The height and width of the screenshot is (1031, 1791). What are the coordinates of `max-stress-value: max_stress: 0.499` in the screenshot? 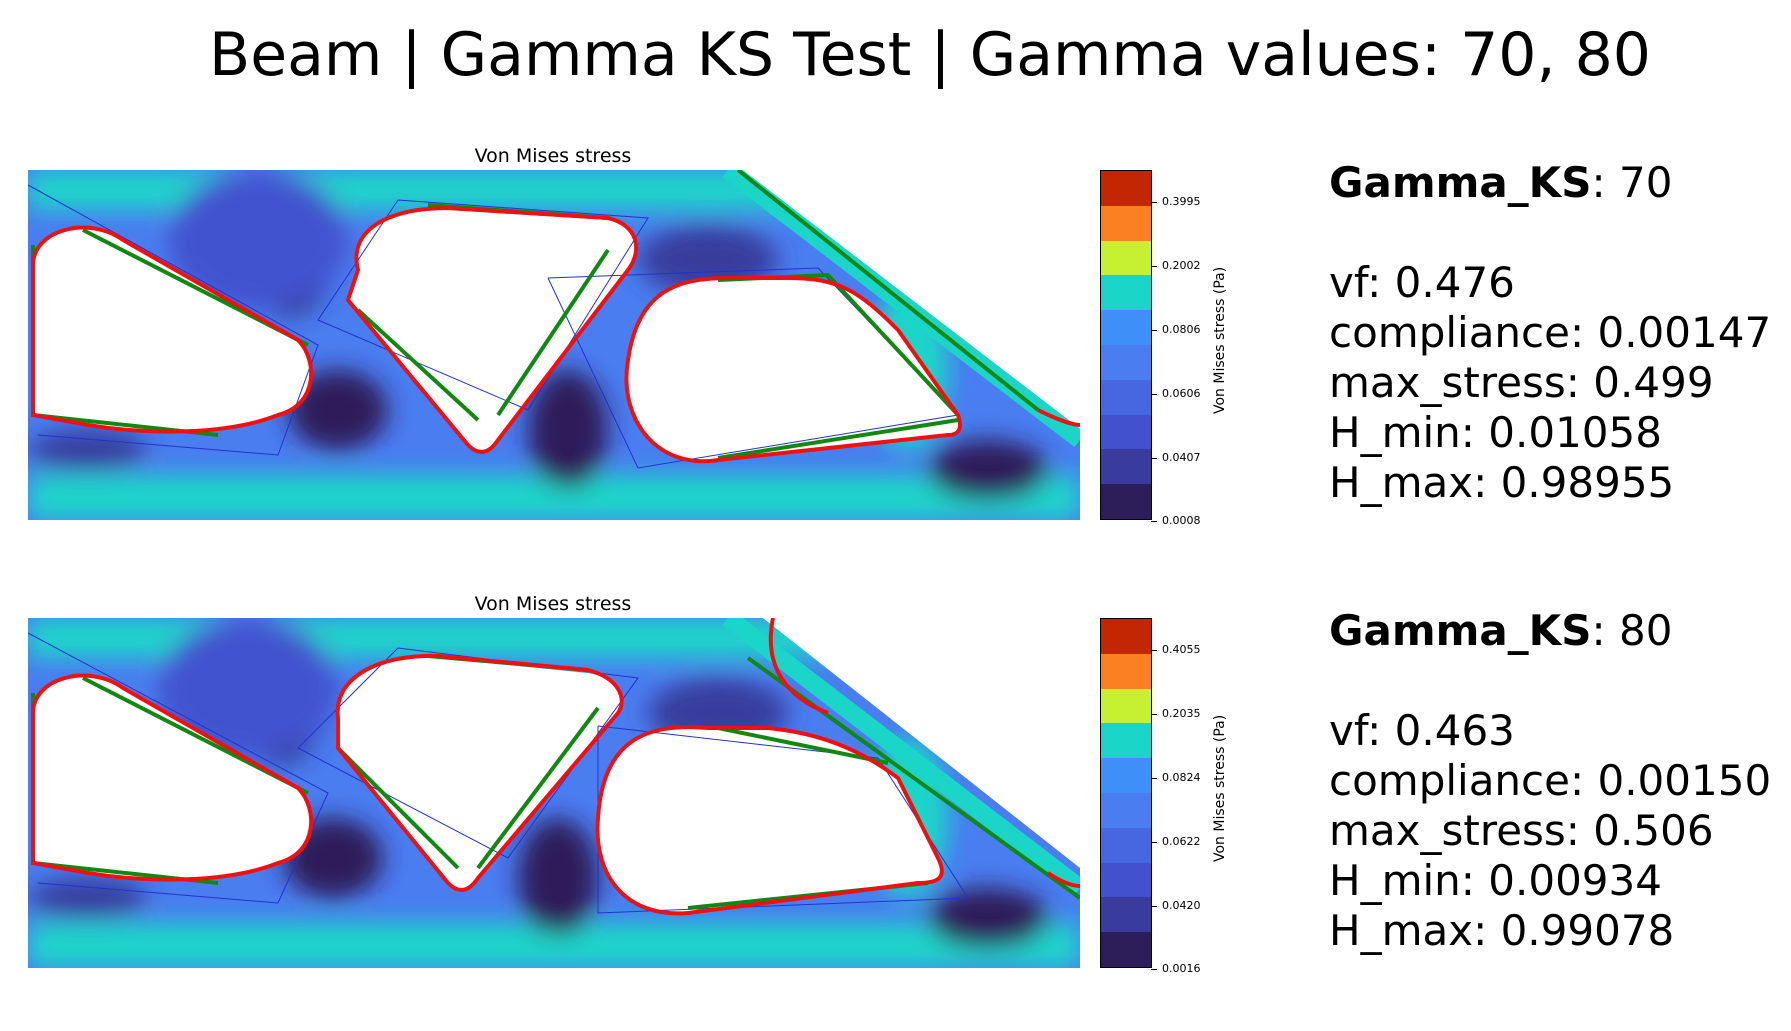 It's located at (1521, 382).